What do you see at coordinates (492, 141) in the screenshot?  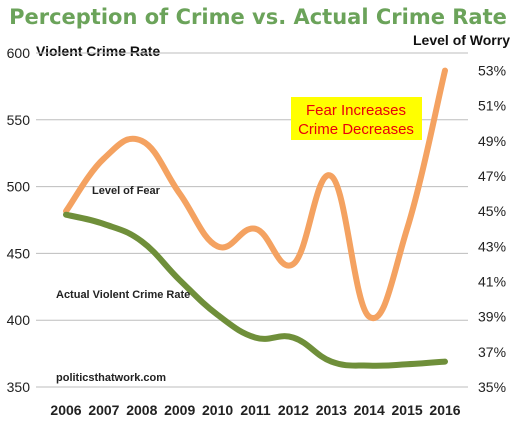 I see `right-tick-label-49: 49%` at bounding box center [492, 141].